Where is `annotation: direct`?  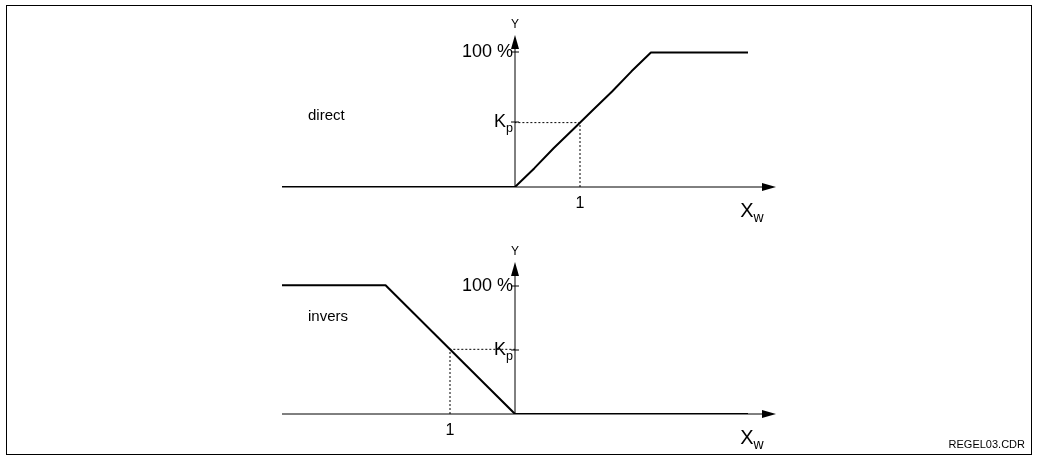
annotation: direct is located at coordinates (326, 114).